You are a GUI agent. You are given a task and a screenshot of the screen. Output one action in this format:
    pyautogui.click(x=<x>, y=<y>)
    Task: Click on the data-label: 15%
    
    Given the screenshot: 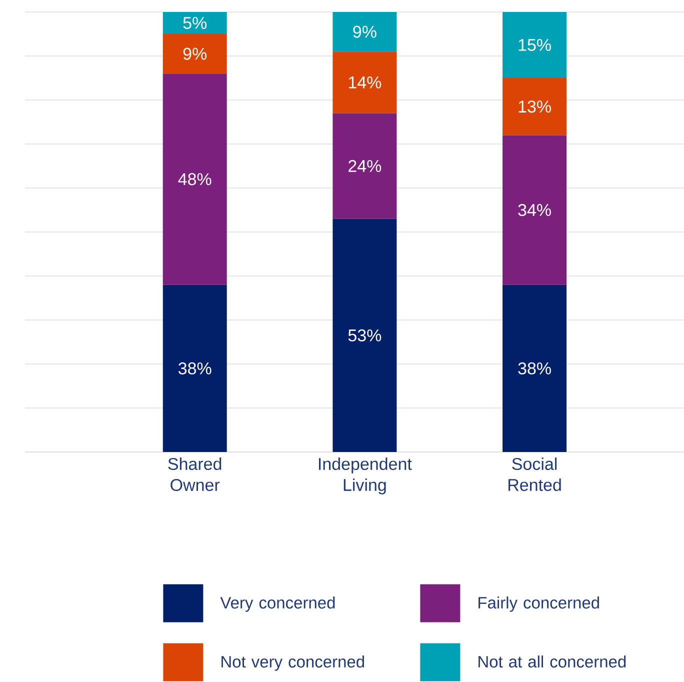 What is the action you would take?
    pyautogui.click(x=534, y=45)
    